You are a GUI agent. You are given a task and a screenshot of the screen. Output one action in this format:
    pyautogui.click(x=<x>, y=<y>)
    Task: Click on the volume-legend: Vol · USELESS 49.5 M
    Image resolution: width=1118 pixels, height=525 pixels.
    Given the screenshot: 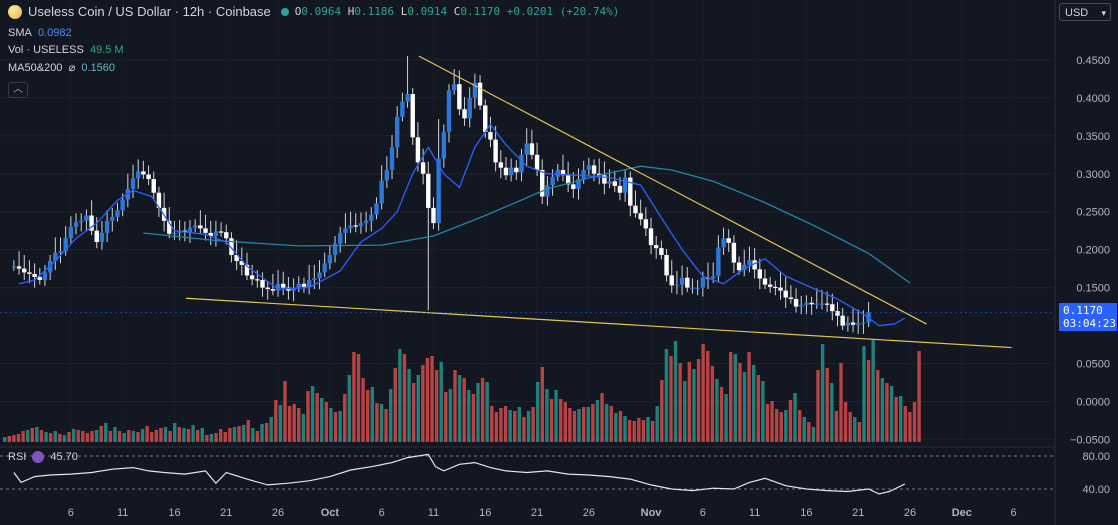 What is the action you would take?
    pyautogui.click(x=66, y=50)
    